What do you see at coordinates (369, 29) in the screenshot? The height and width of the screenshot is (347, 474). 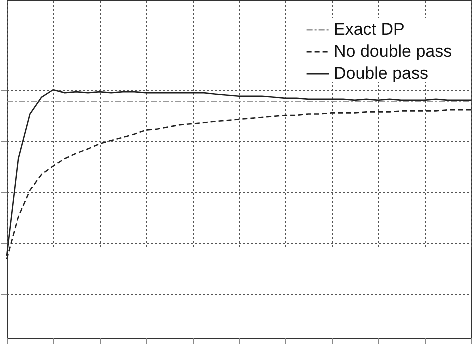 I see `legend-label: Exact DP` at bounding box center [369, 29].